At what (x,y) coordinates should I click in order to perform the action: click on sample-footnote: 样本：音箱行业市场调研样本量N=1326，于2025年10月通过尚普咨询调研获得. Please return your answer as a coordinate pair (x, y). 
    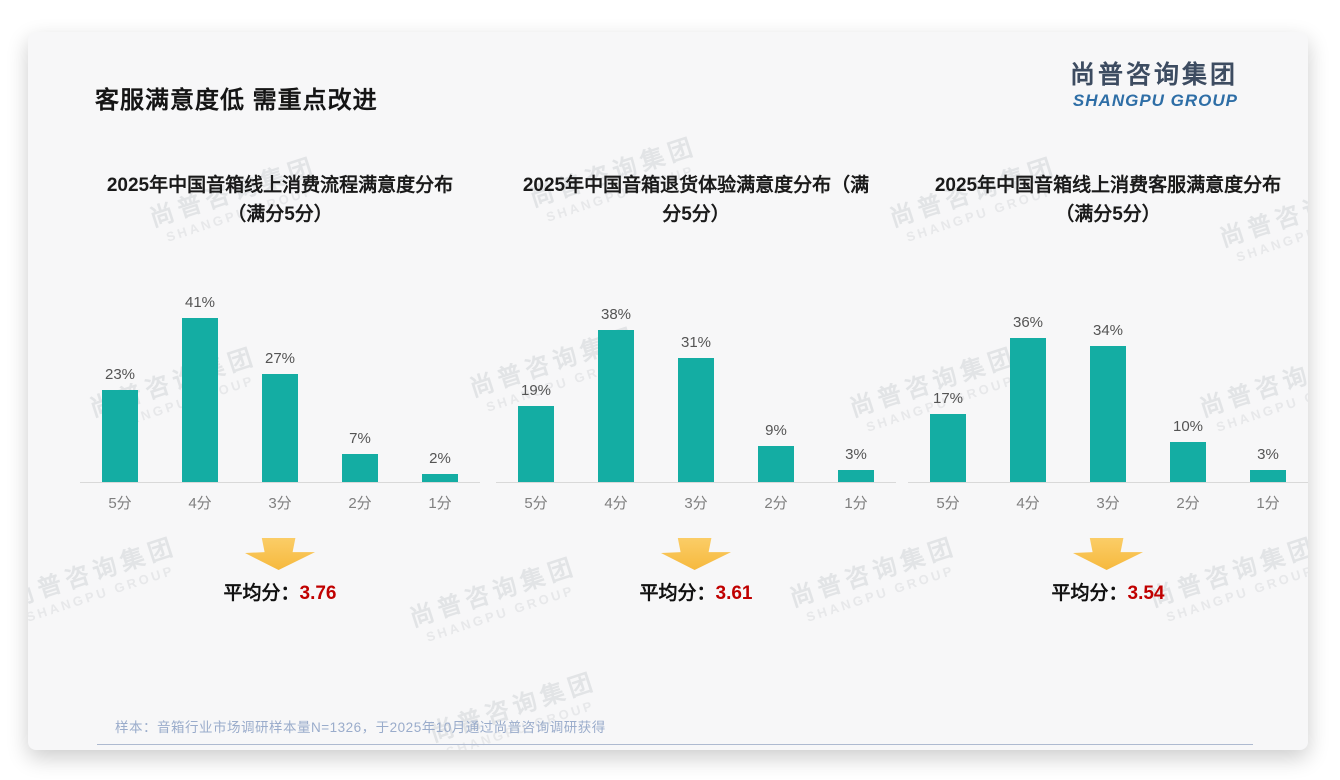
    Looking at the image, I should click on (360, 727).